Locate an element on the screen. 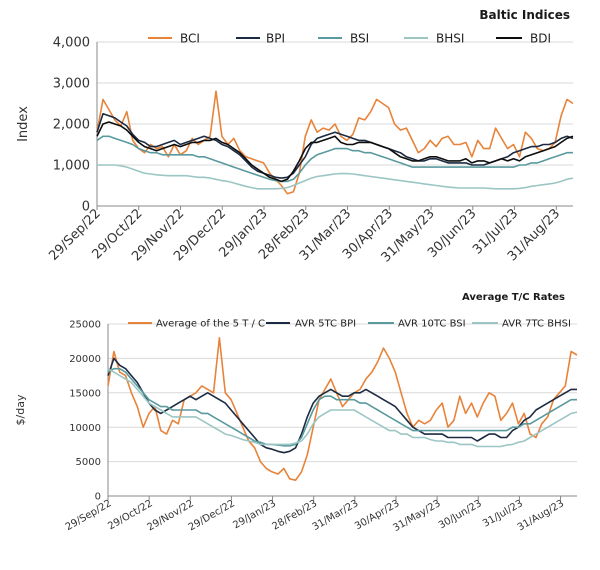 The height and width of the screenshot is (570, 600). chart-title: Average T/C Rates is located at coordinates (513, 297).